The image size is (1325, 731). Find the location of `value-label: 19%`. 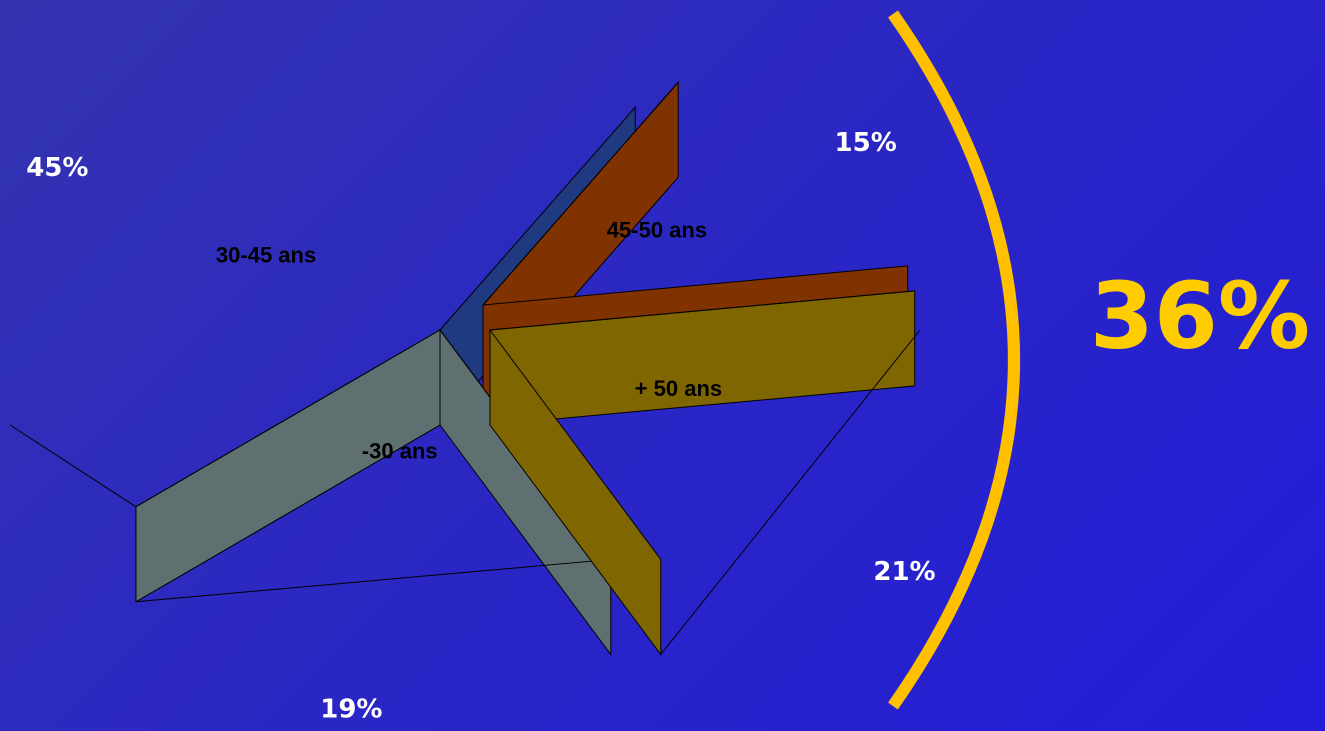

value-label: 19% is located at coordinates (351, 710).